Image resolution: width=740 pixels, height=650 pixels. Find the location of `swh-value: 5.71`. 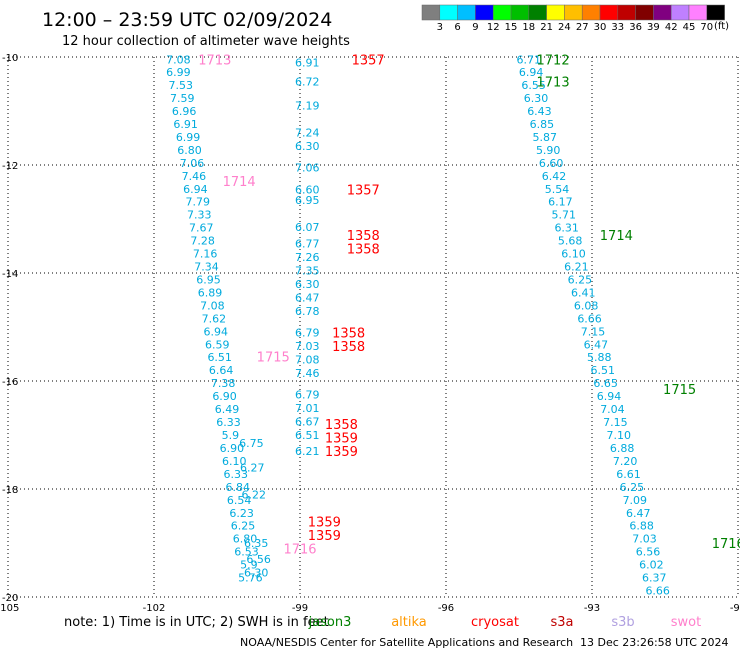

swh-value: 5.71 is located at coordinates (564, 215).